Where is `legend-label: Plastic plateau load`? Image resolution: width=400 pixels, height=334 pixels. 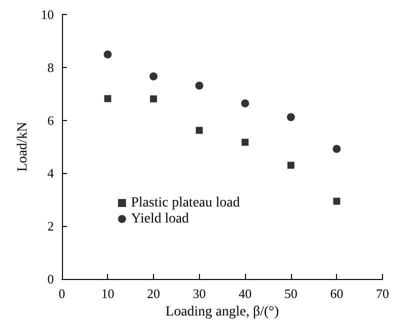
legend-label: Plastic plateau load is located at coordinates (185, 203).